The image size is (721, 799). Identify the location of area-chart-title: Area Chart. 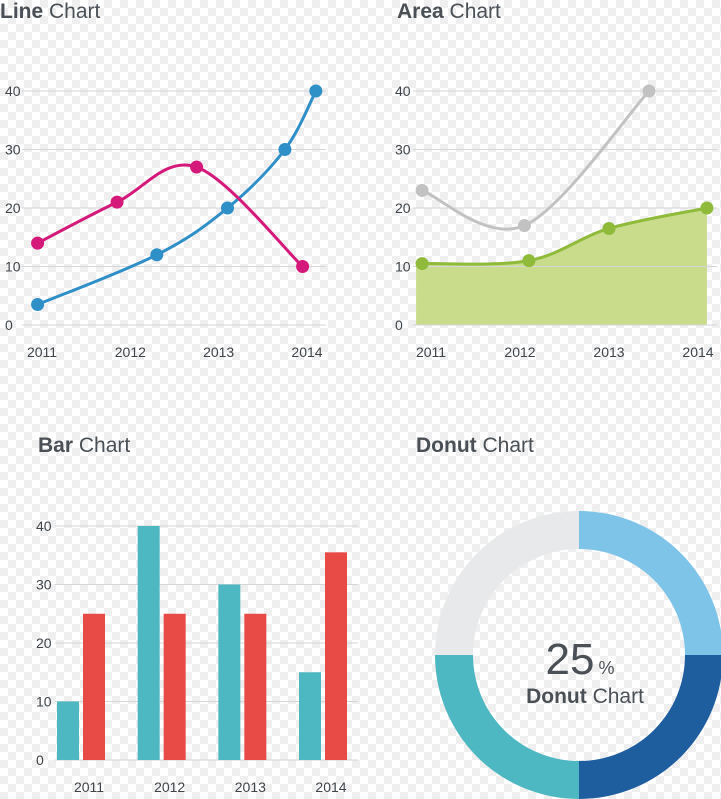
(449, 11).